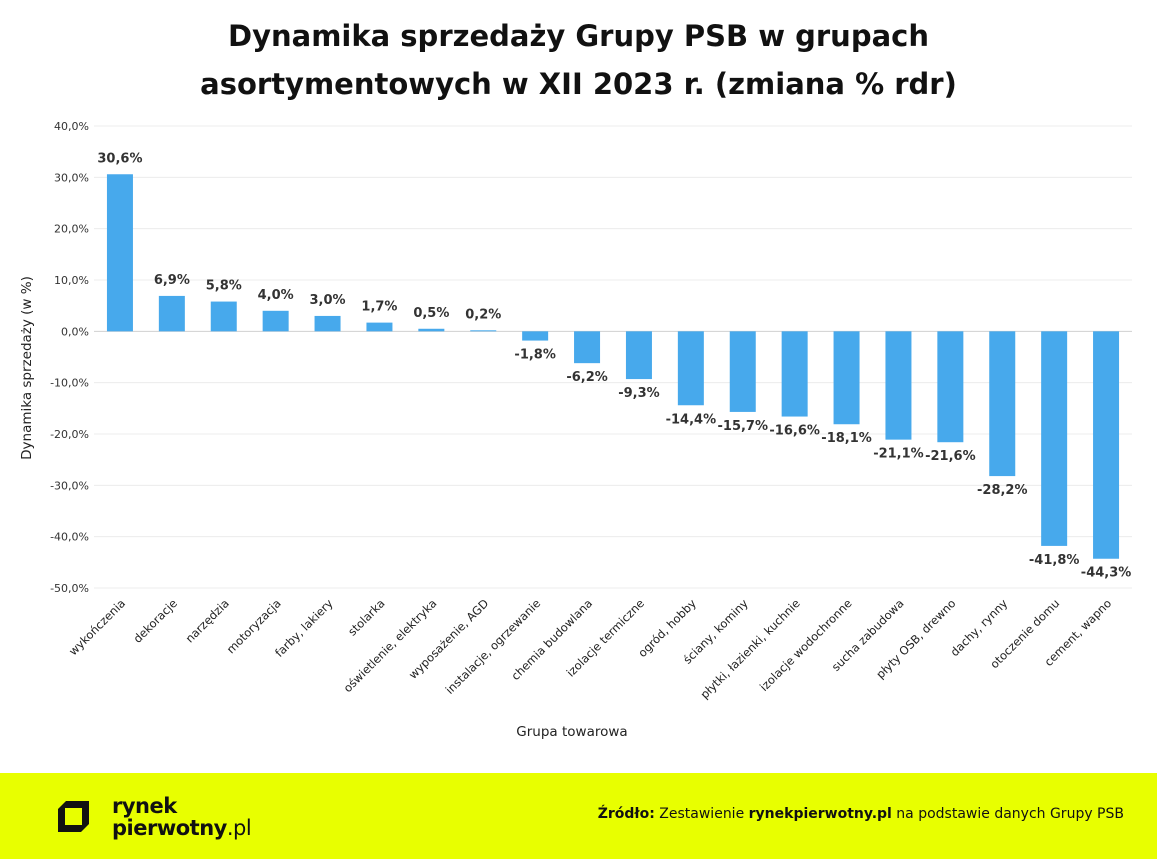 The height and width of the screenshot is (859, 1157). I want to click on x-tick-label: płytki, łazienki, kuchnie, so click(749, 648).